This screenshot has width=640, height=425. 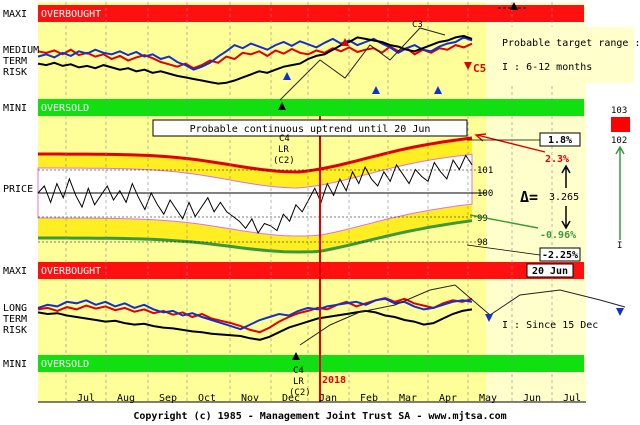 What do you see at coordinates (65, 108) in the screenshot?
I see `band-medium-bottom-label: OVERSOLD` at bounding box center [65, 108].